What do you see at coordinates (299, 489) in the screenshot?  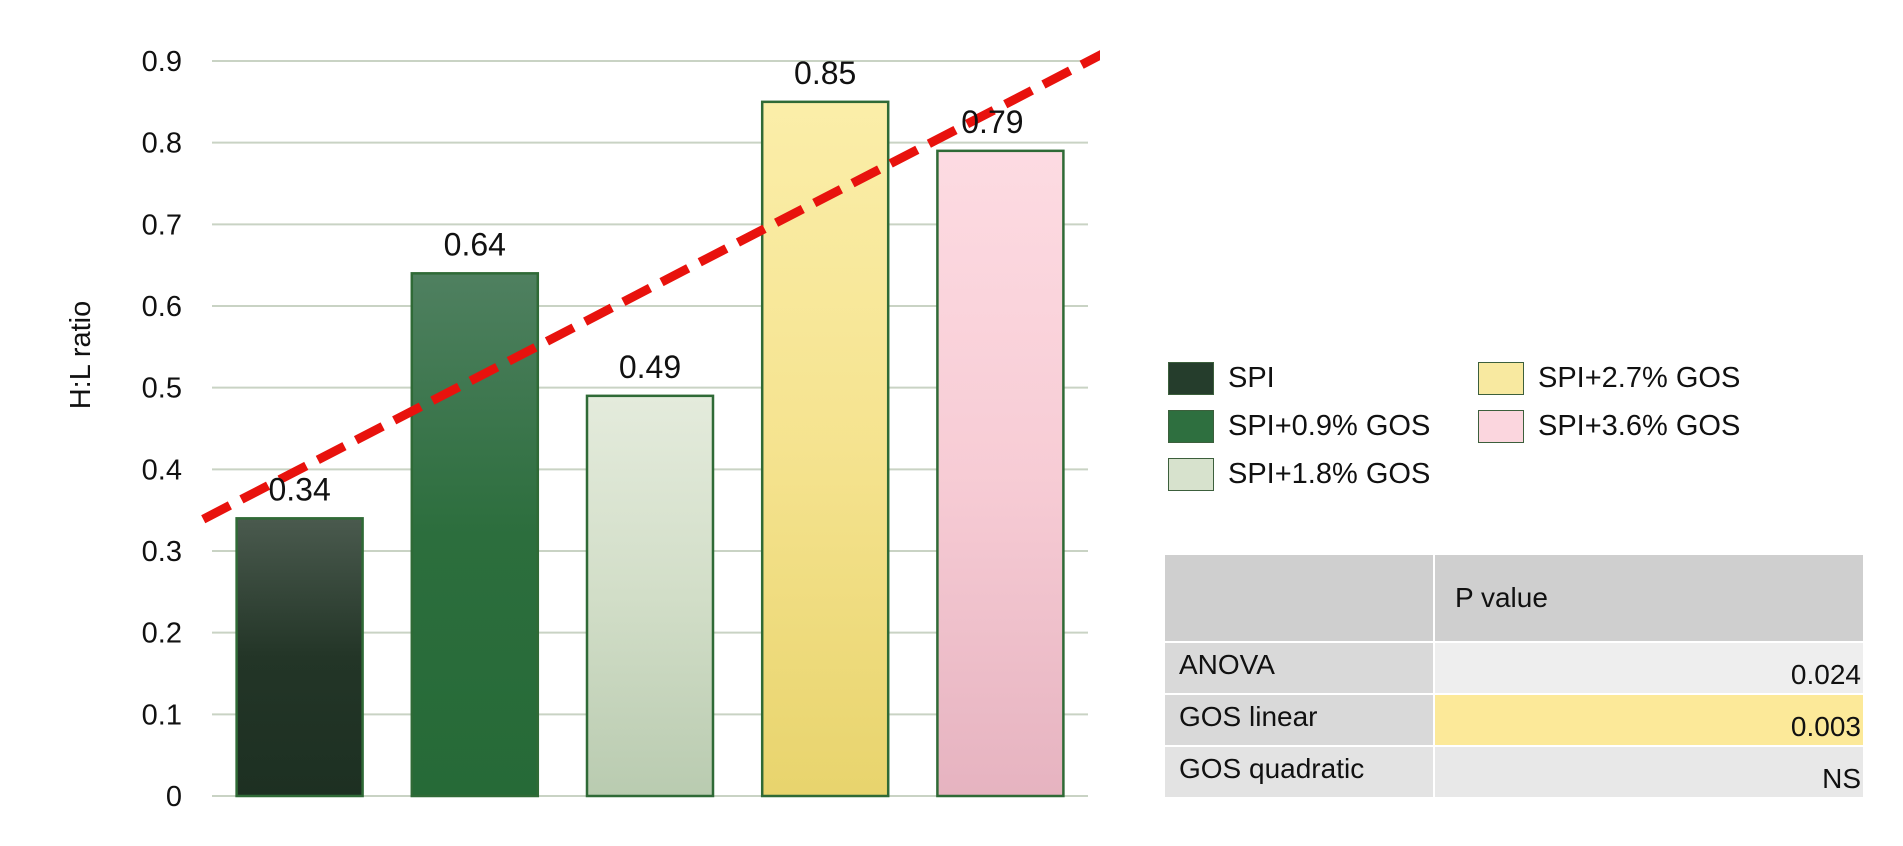 I see `data-label: 0.34` at bounding box center [299, 489].